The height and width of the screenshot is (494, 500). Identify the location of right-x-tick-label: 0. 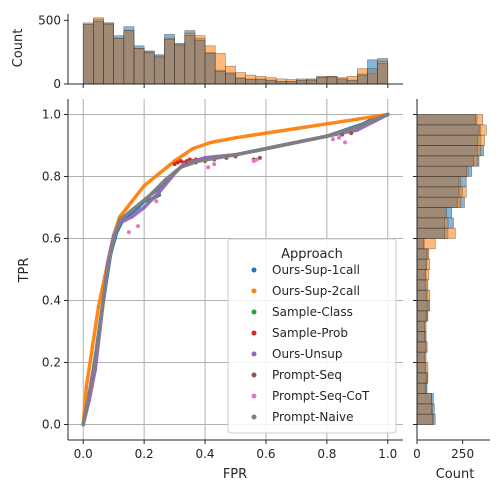
(417, 454).